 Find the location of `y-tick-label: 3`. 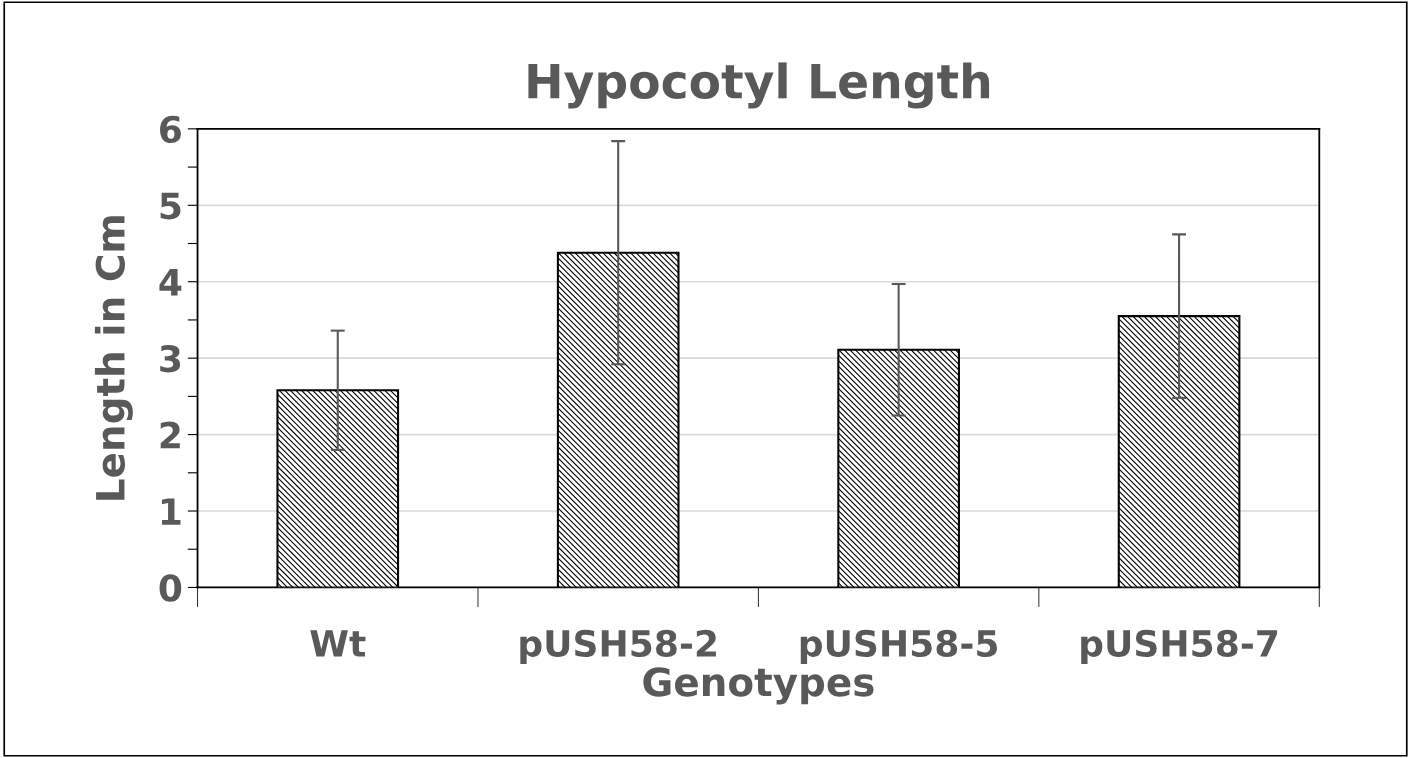

y-tick-label: 3 is located at coordinates (170, 359).